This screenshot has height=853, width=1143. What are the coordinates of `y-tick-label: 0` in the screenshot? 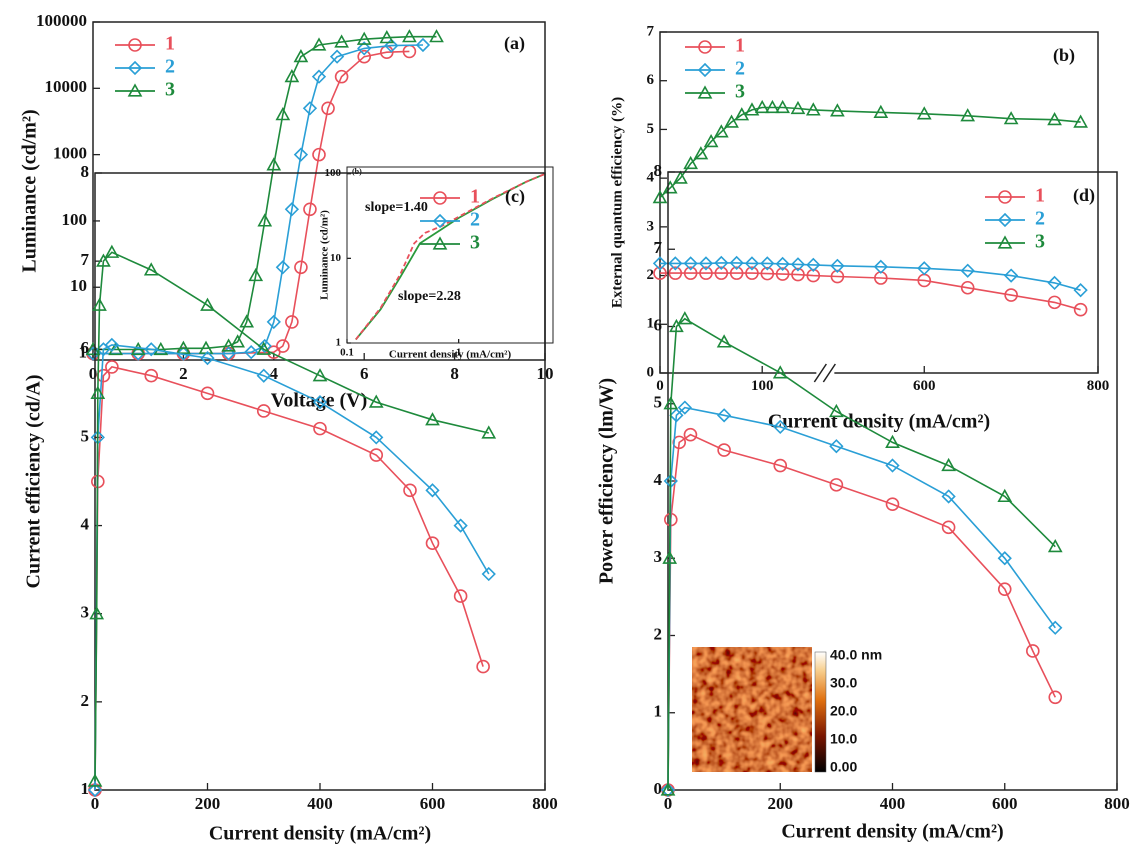 It's located at (658, 788).